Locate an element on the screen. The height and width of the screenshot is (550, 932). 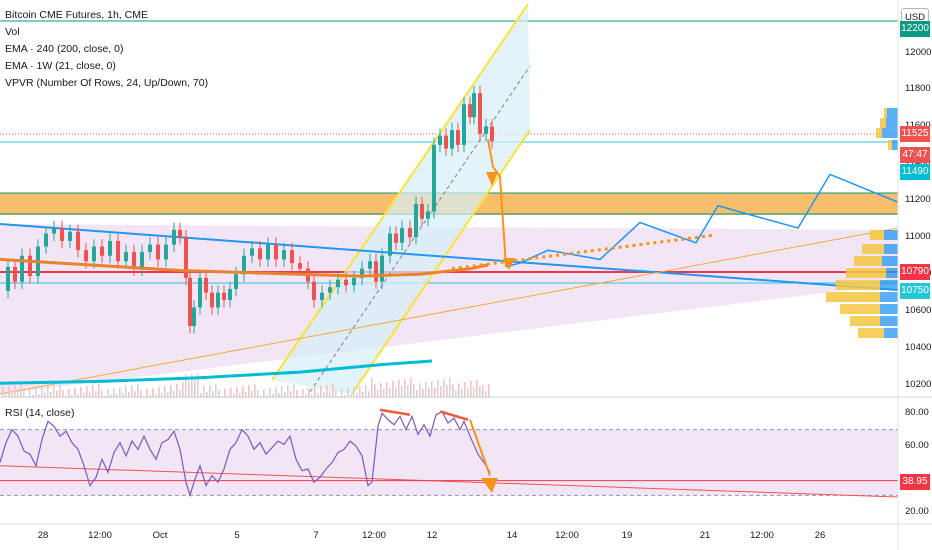
projection-drop-arrow is located at coordinates (494, 158).